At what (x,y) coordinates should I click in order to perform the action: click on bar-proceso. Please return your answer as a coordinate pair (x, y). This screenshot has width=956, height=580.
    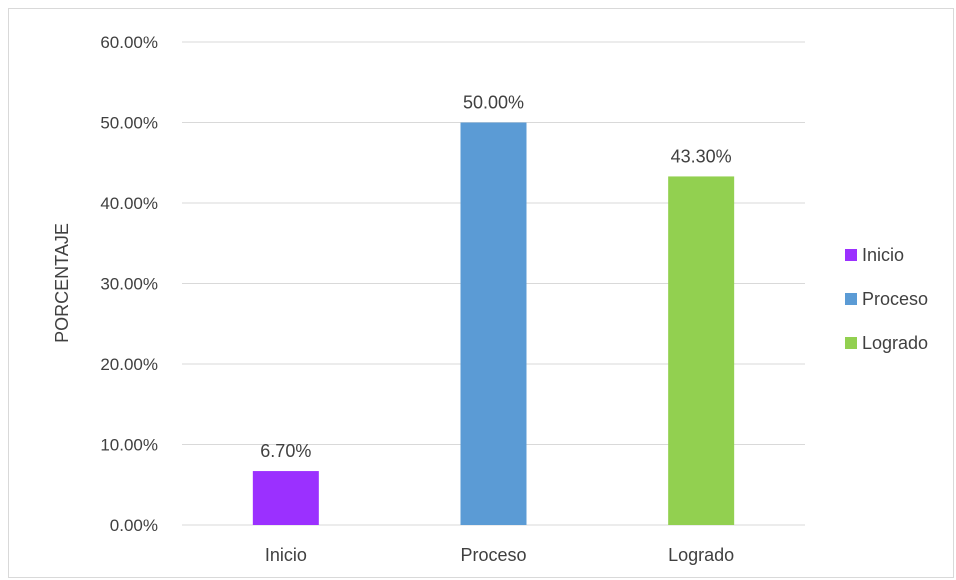
    Looking at the image, I should click on (493, 323).